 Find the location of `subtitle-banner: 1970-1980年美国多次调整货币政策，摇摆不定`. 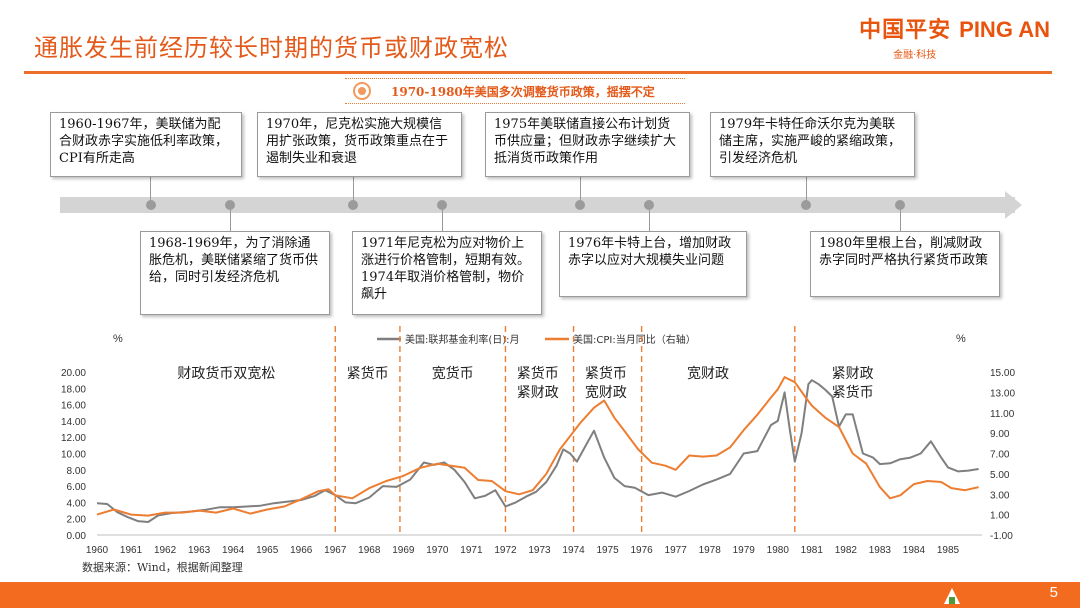

subtitle-banner: 1970-1980年美国多次调整货币政策，摇摆不定 is located at coordinates (515, 91).